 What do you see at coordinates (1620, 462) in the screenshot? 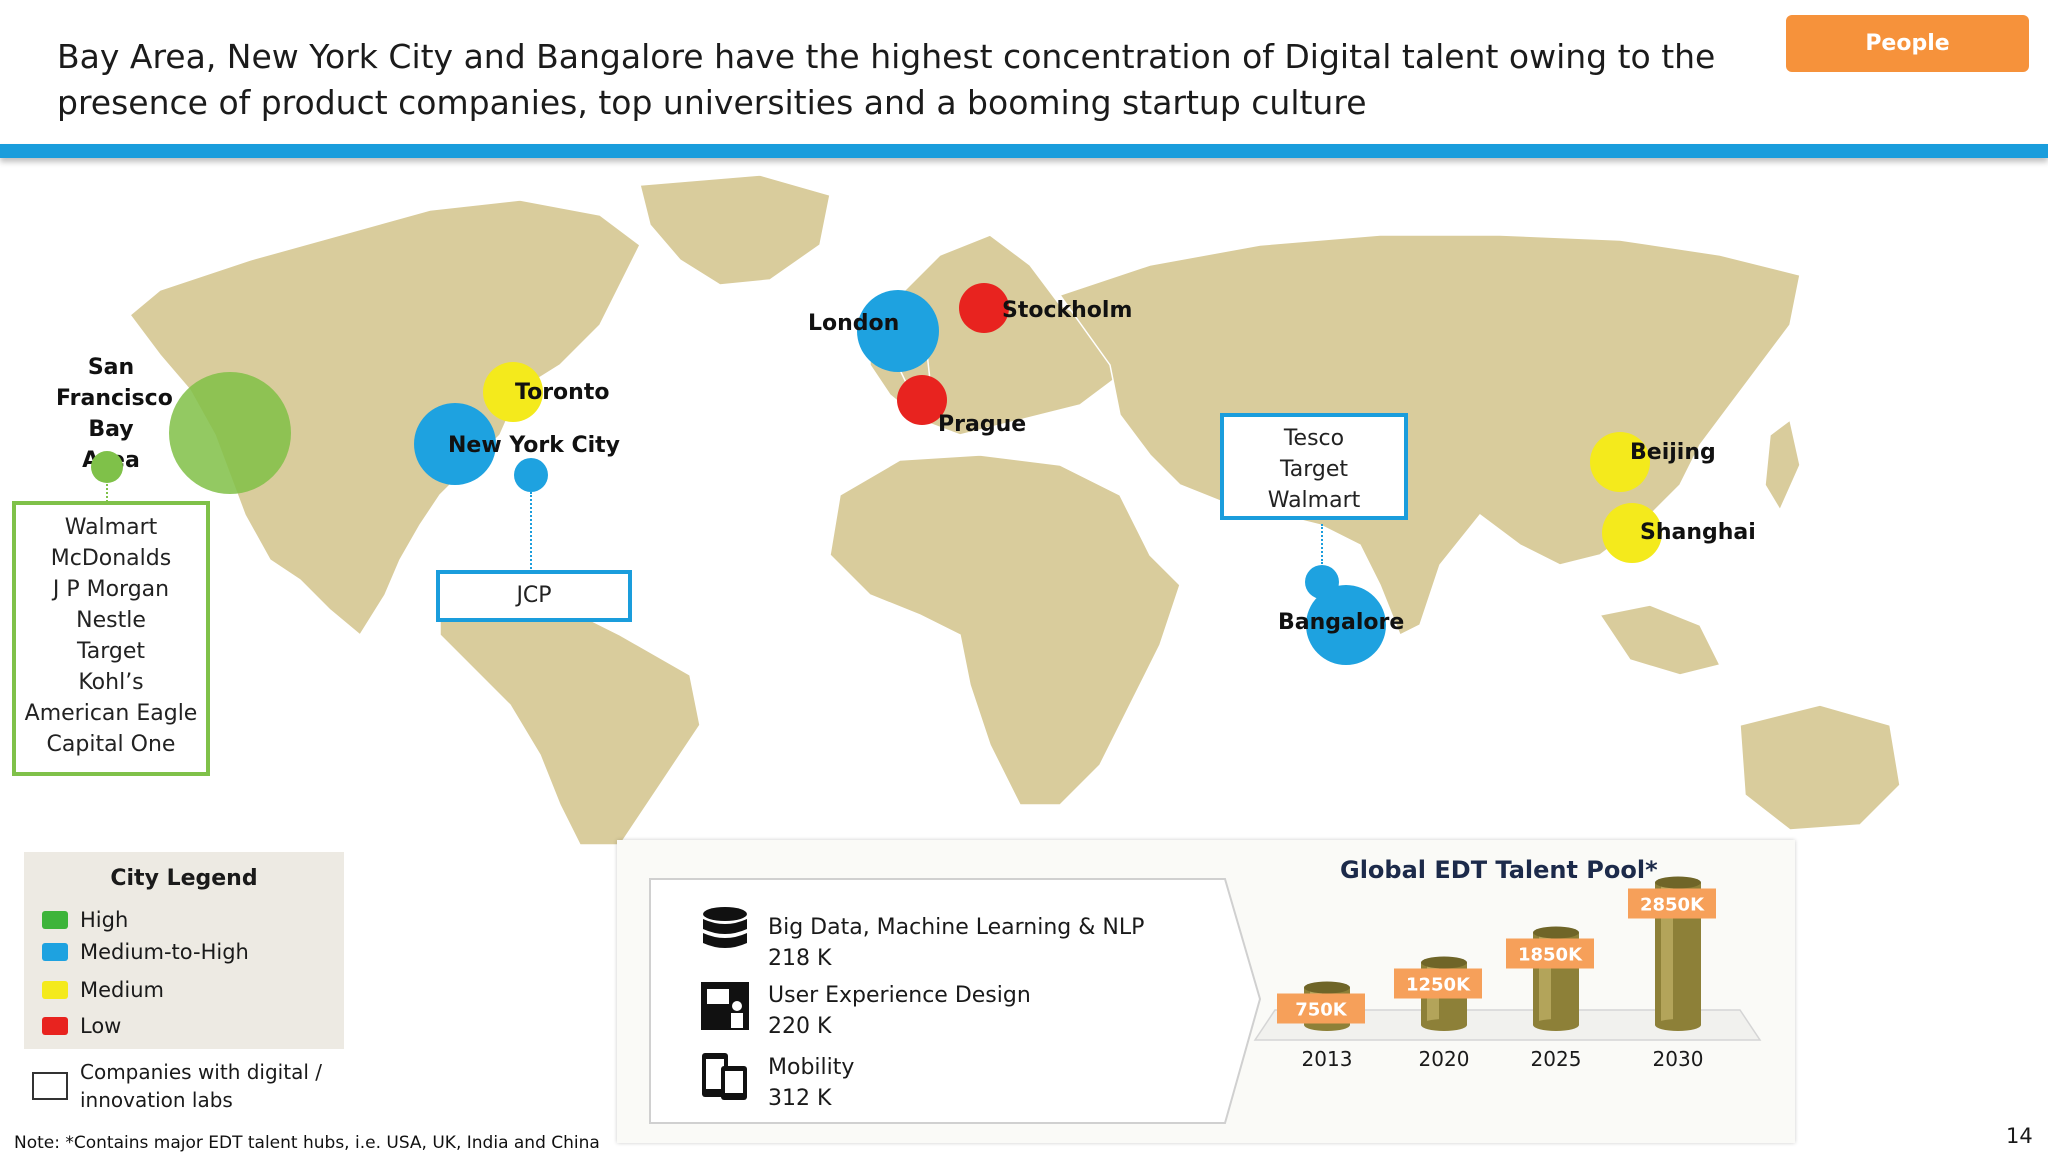
I see `beijing-bubble` at bounding box center [1620, 462].